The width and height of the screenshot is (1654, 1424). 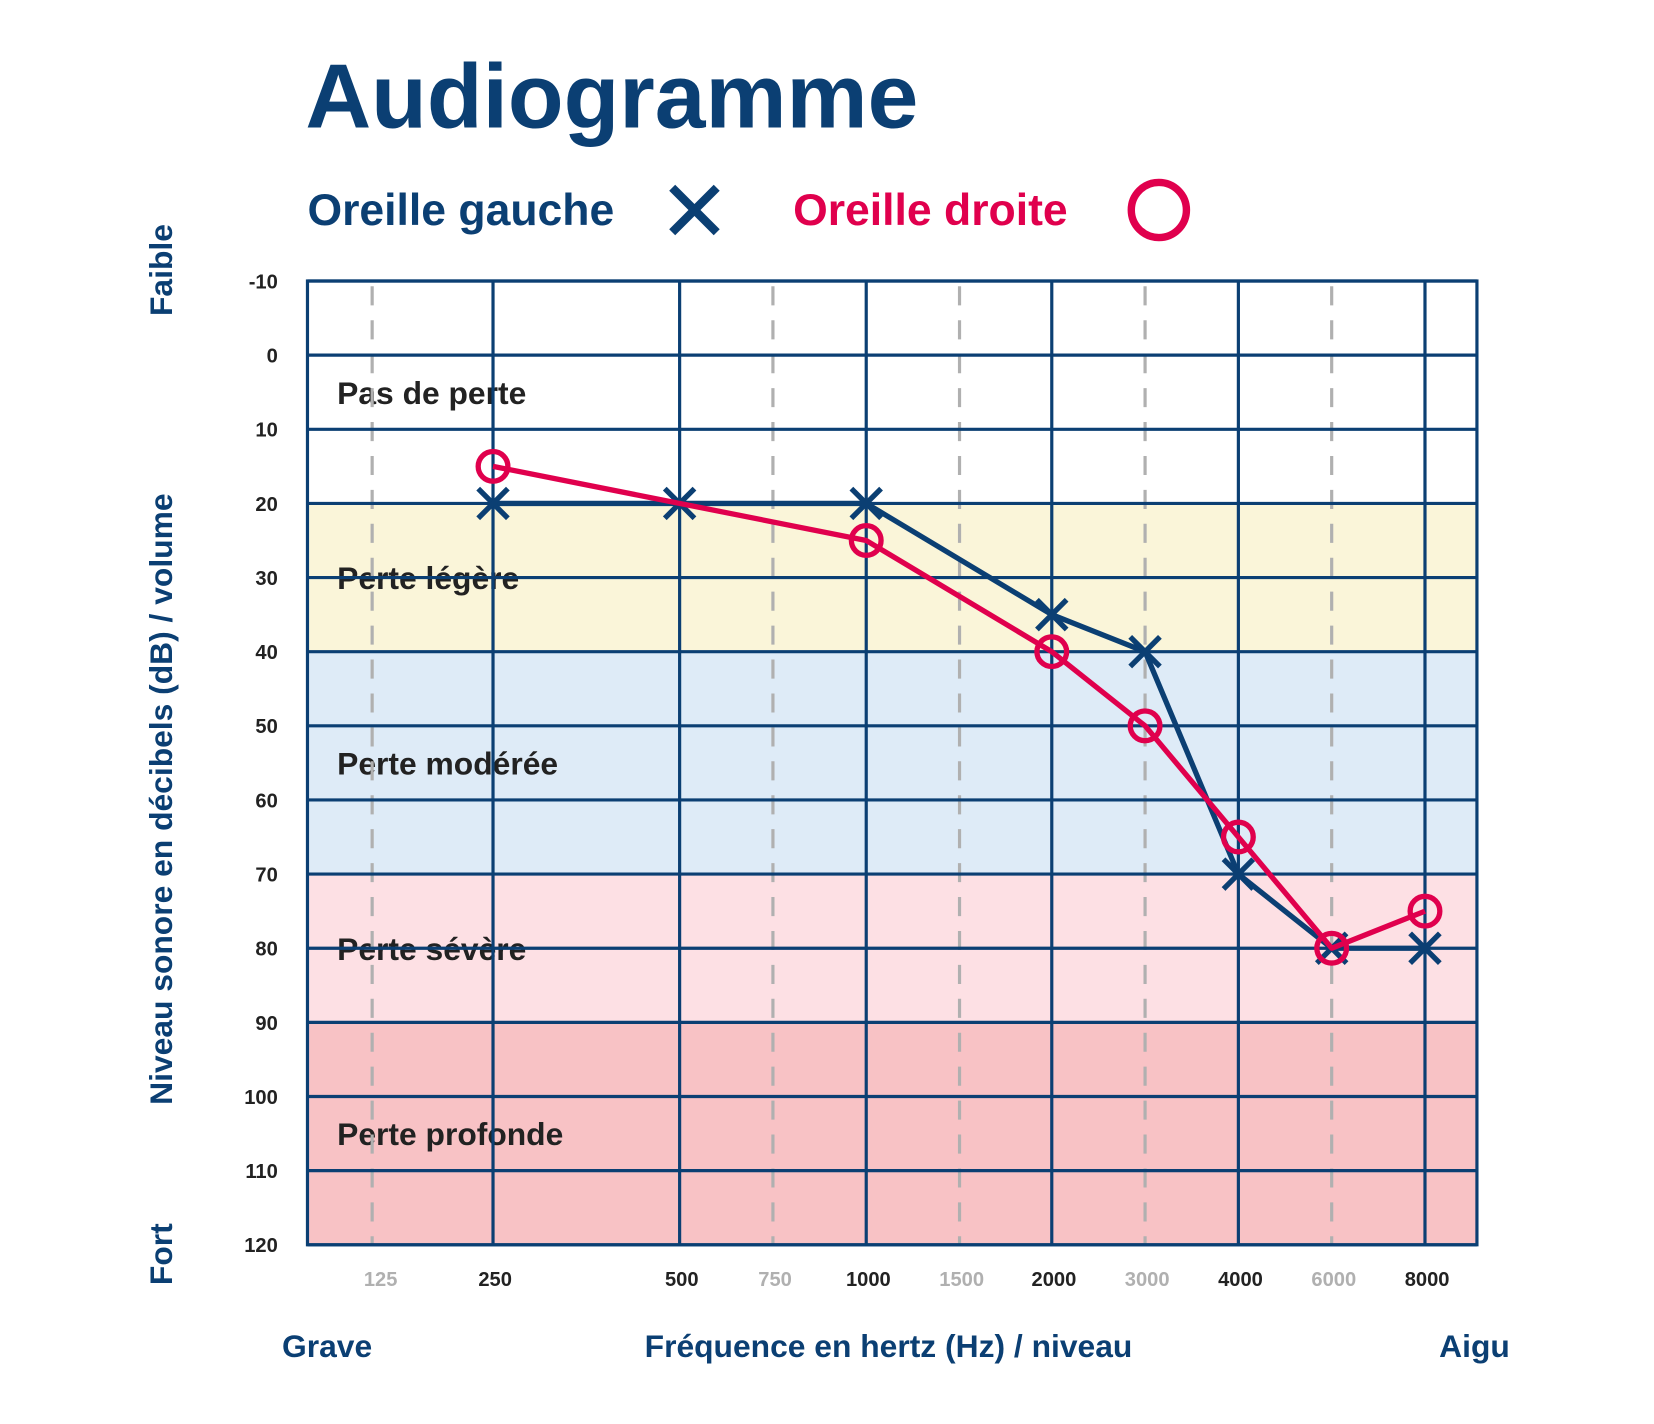 What do you see at coordinates (266, 727) in the screenshot?
I see `y-tick-label: 50` at bounding box center [266, 727].